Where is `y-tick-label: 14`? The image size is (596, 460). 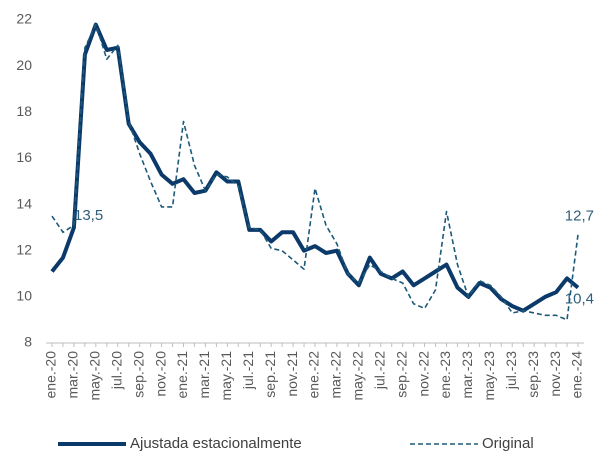
y-tick-label: 14 is located at coordinates (24, 203).